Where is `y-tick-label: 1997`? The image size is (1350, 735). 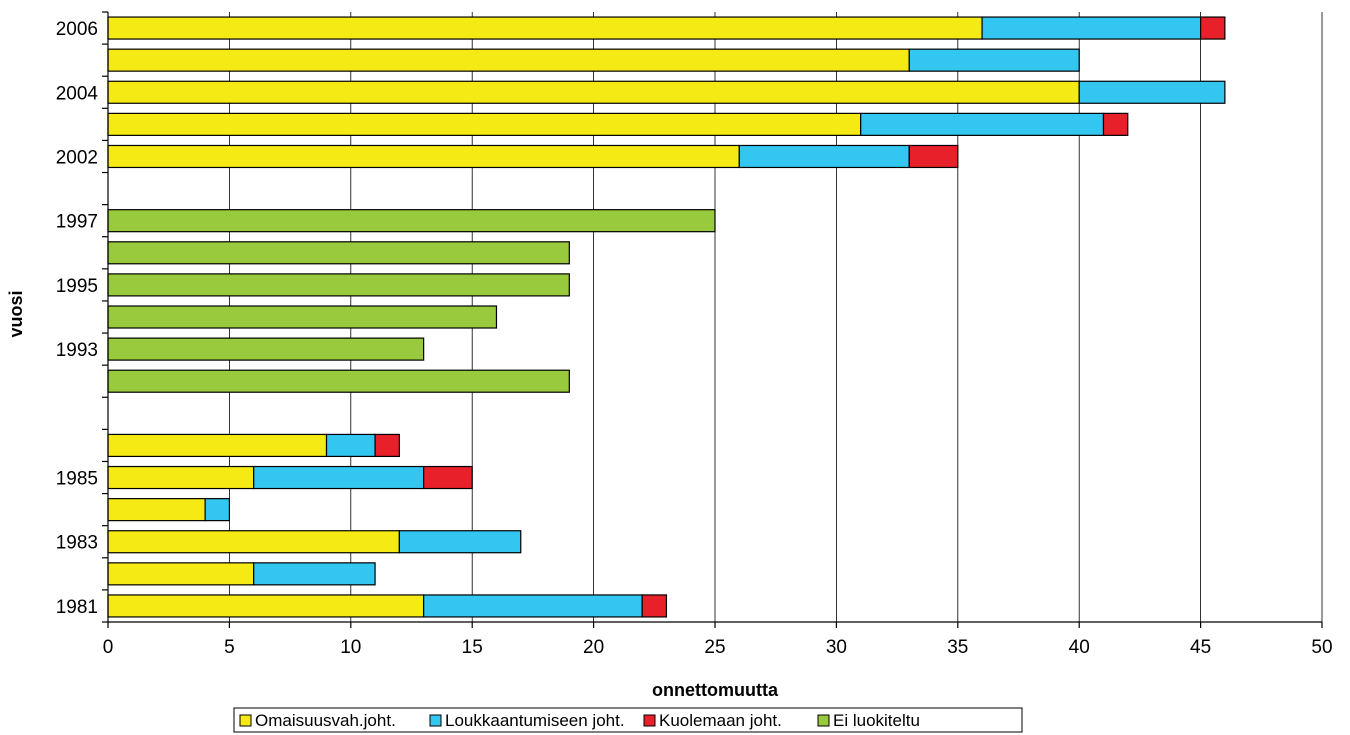
y-tick-label: 1997 is located at coordinates (77, 222).